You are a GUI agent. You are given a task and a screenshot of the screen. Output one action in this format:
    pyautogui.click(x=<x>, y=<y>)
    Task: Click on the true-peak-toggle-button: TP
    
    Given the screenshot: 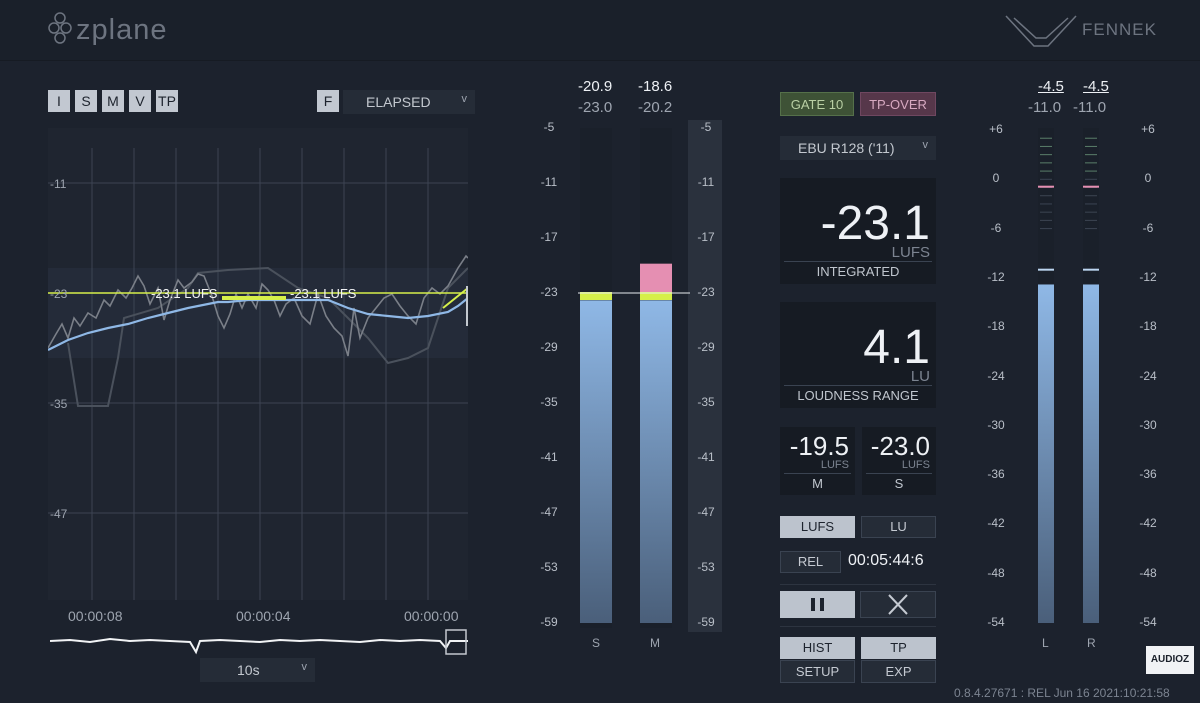 What is the action you would take?
    pyautogui.click(x=167, y=101)
    